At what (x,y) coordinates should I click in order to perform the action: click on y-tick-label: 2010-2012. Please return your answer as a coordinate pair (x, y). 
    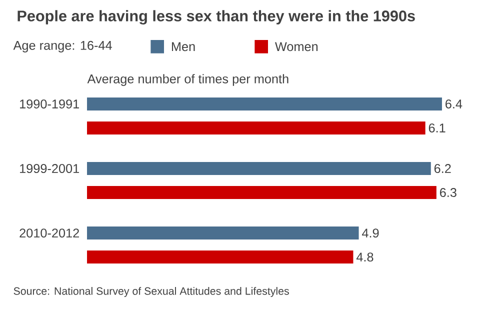
    Looking at the image, I should click on (49, 233).